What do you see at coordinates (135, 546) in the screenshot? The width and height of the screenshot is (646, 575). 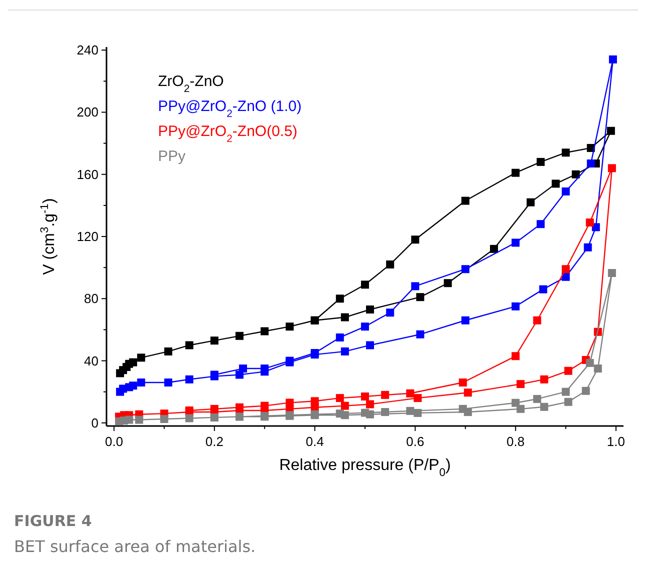 I see `text: BET surface area of materials.` at bounding box center [135, 546].